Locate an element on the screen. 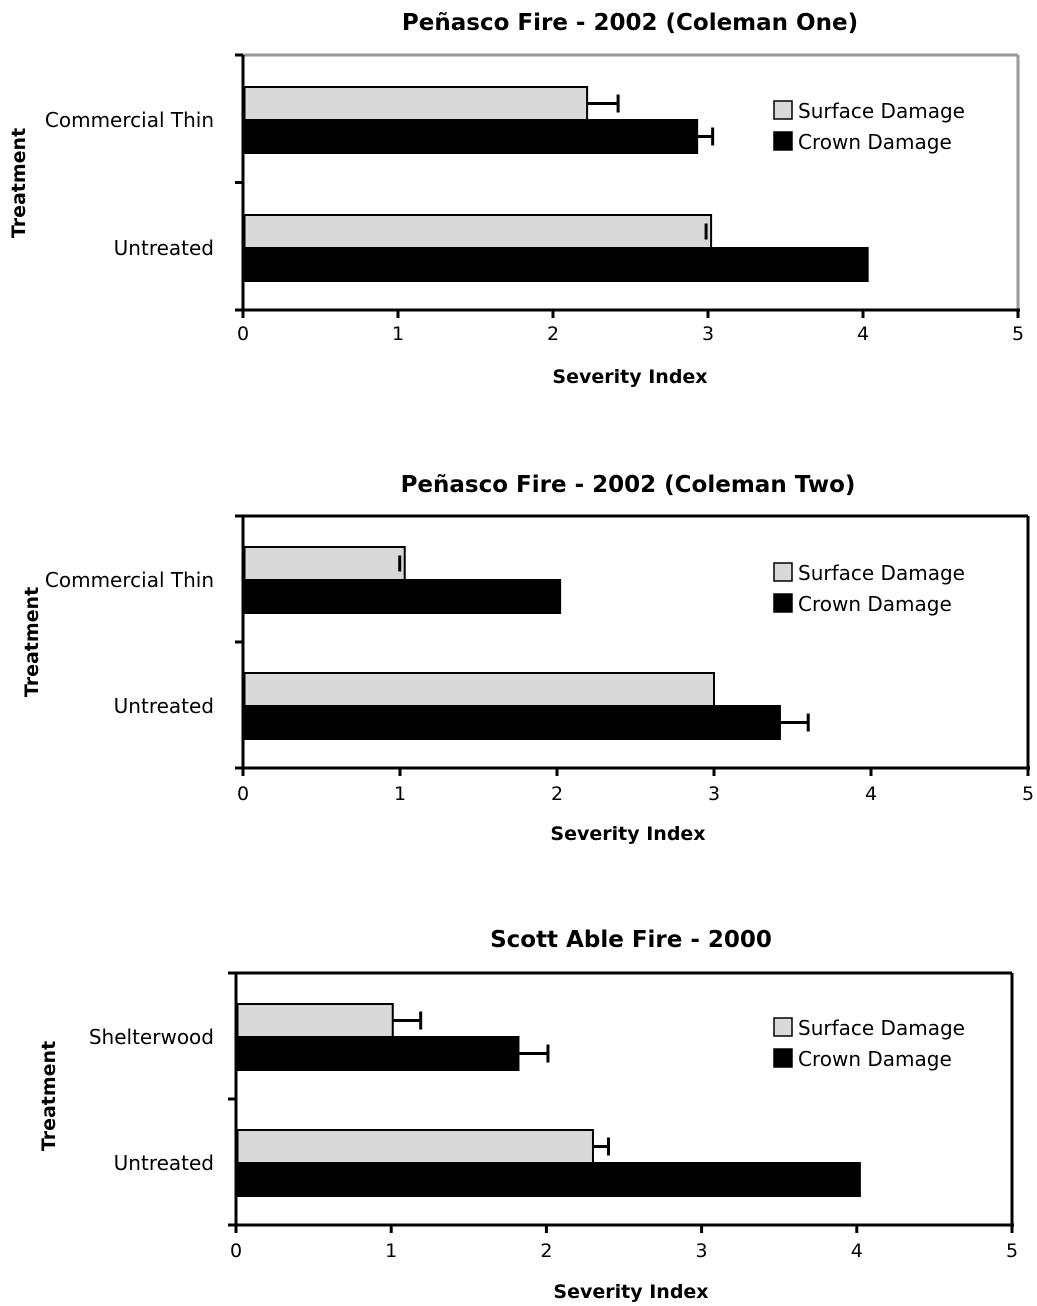 The height and width of the screenshot is (1306, 1037). chart-title: Peñasco Fire - 2002 (Coleman One) is located at coordinates (630, 23).